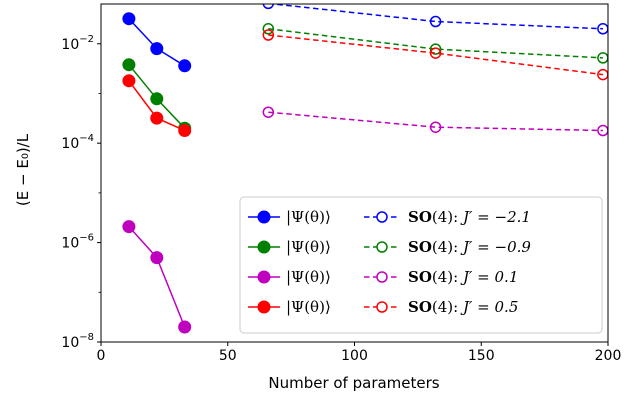 Image resolution: width=644 pixels, height=401 pixels. Describe the element at coordinates (469, 217) in the screenshot. I see `legend-label-dashed-0: SO(4): J′ = −2.1` at that location.